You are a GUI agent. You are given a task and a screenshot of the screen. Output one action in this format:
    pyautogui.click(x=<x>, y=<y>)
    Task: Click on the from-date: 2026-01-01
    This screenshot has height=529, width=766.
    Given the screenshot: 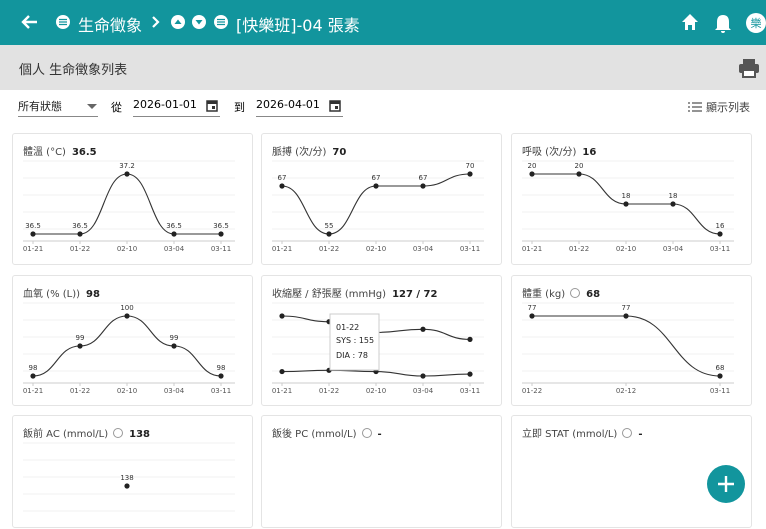 What is the action you would take?
    pyautogui.click(x=176, y=107)
    